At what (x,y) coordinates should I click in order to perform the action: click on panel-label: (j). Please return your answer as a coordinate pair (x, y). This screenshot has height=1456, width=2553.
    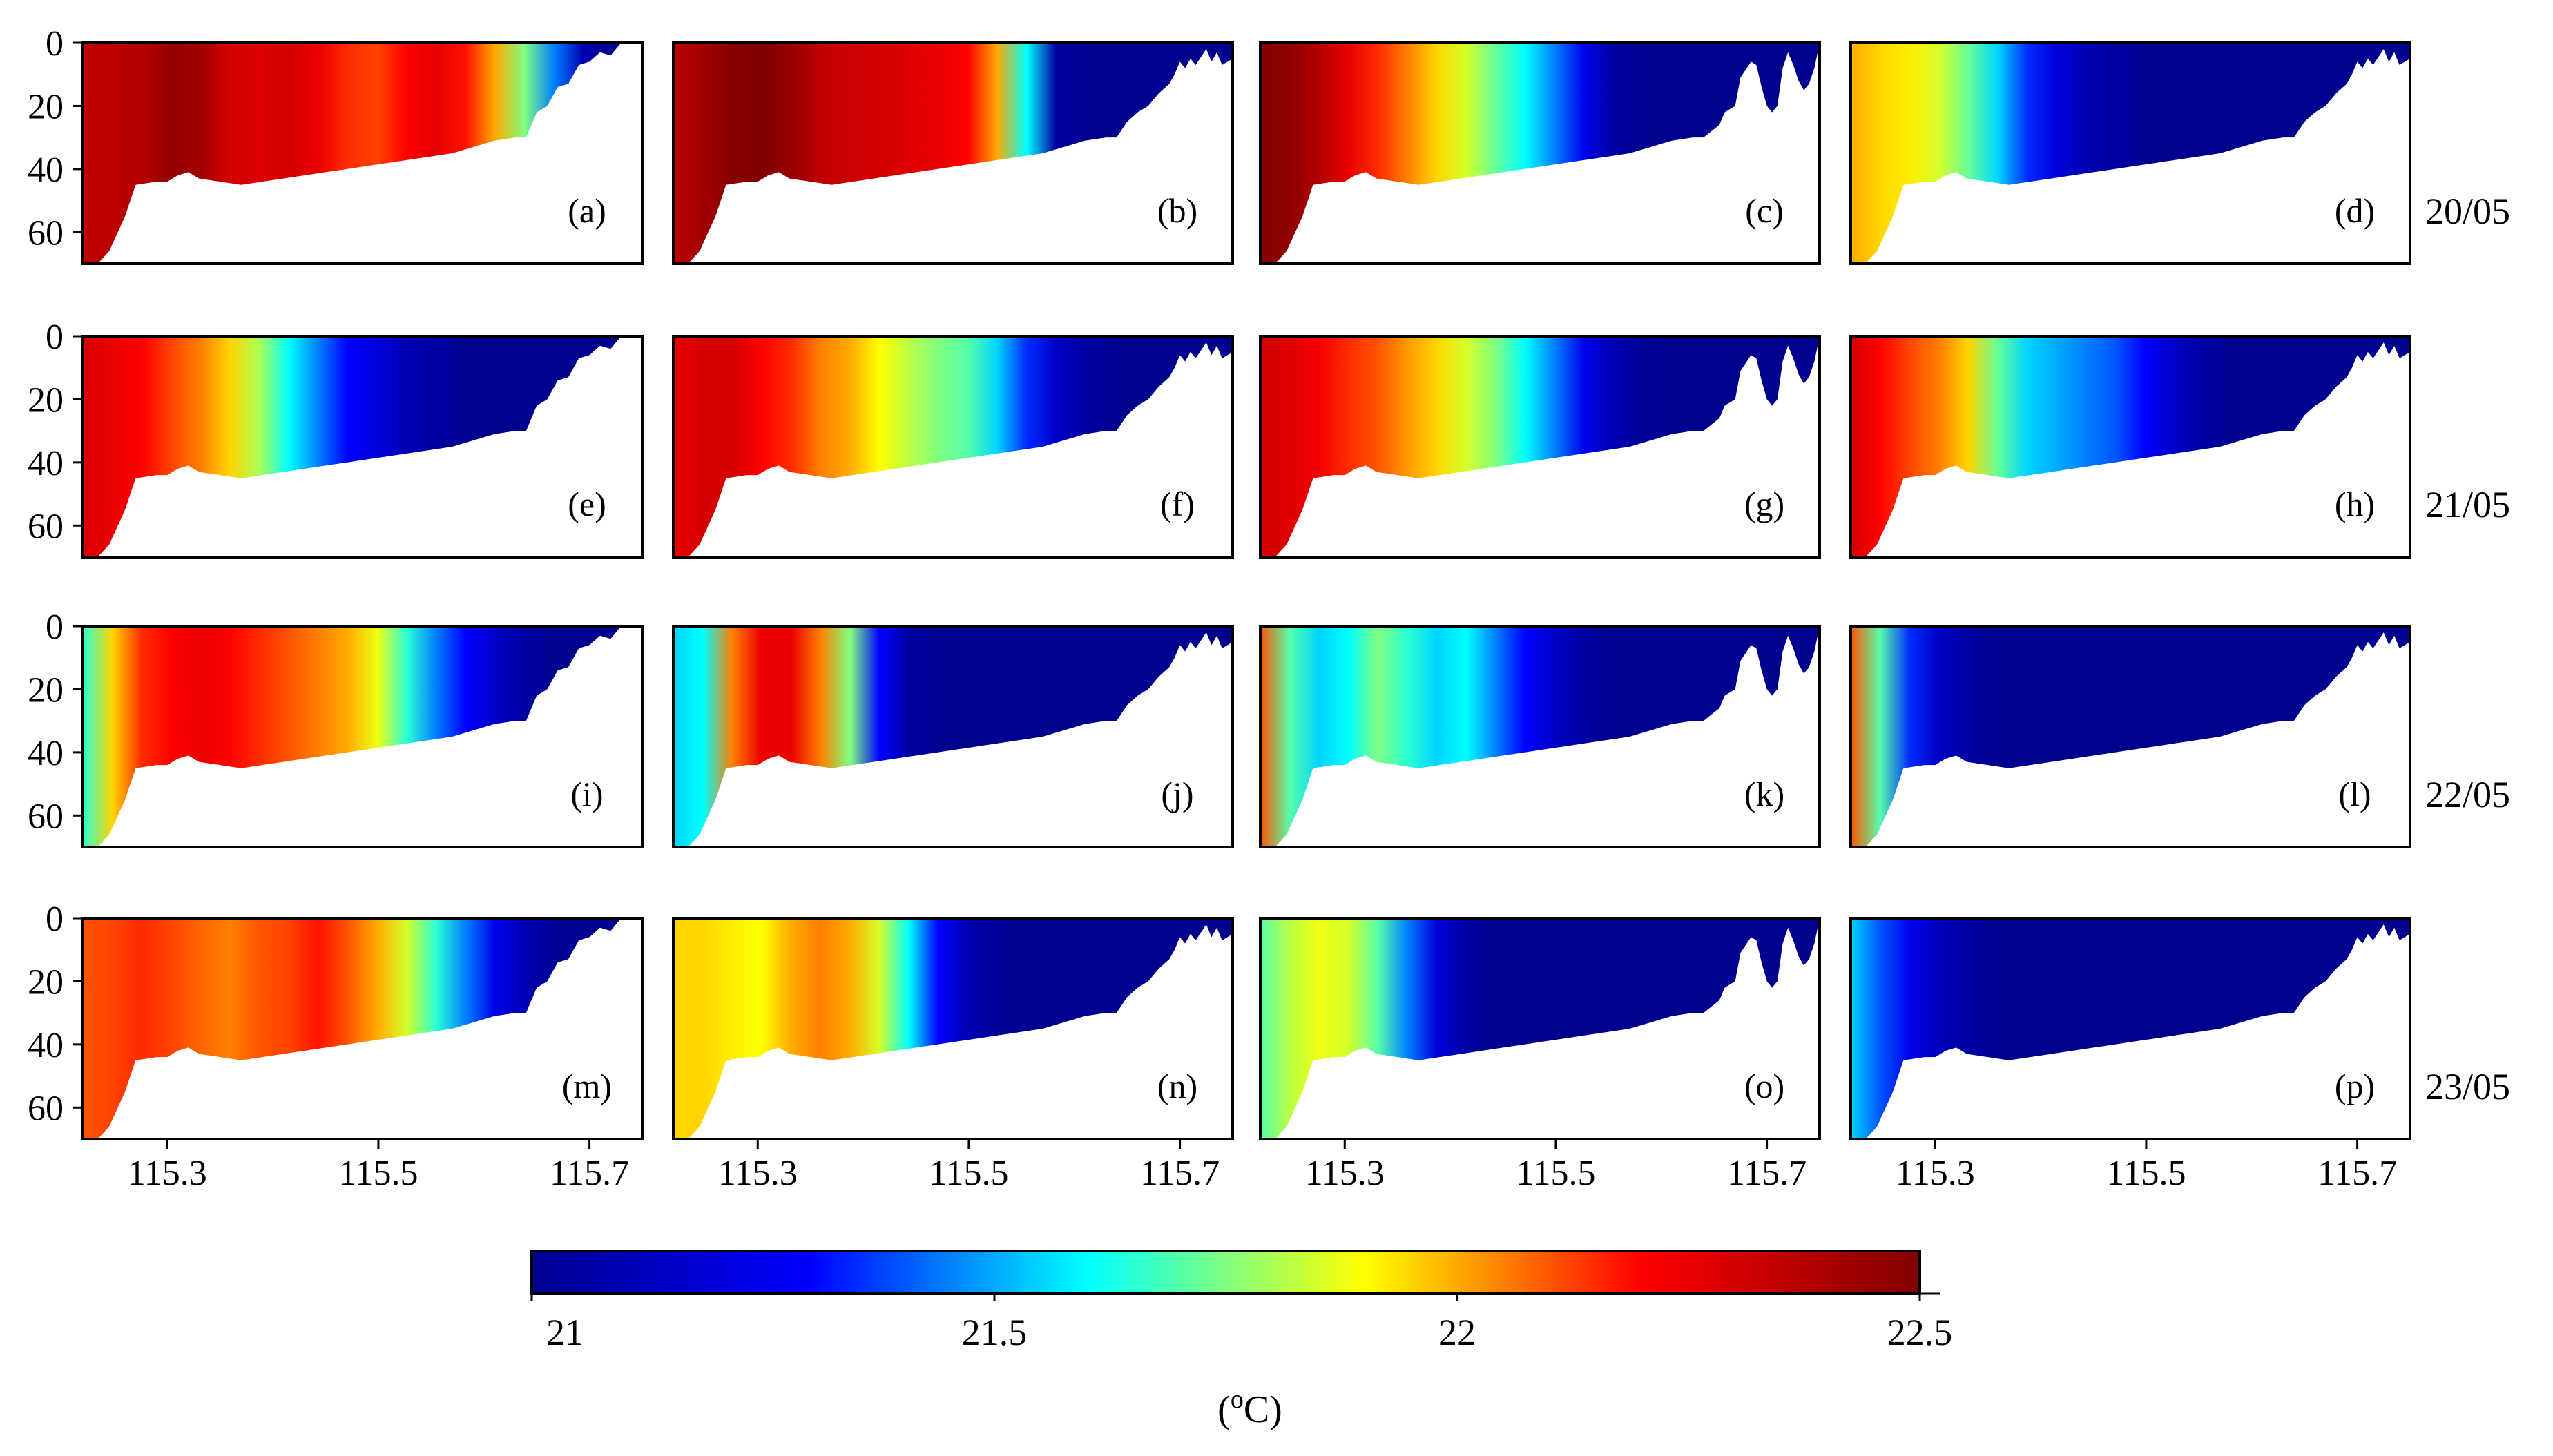
    Looking at the image, I should click on (1177, 794).